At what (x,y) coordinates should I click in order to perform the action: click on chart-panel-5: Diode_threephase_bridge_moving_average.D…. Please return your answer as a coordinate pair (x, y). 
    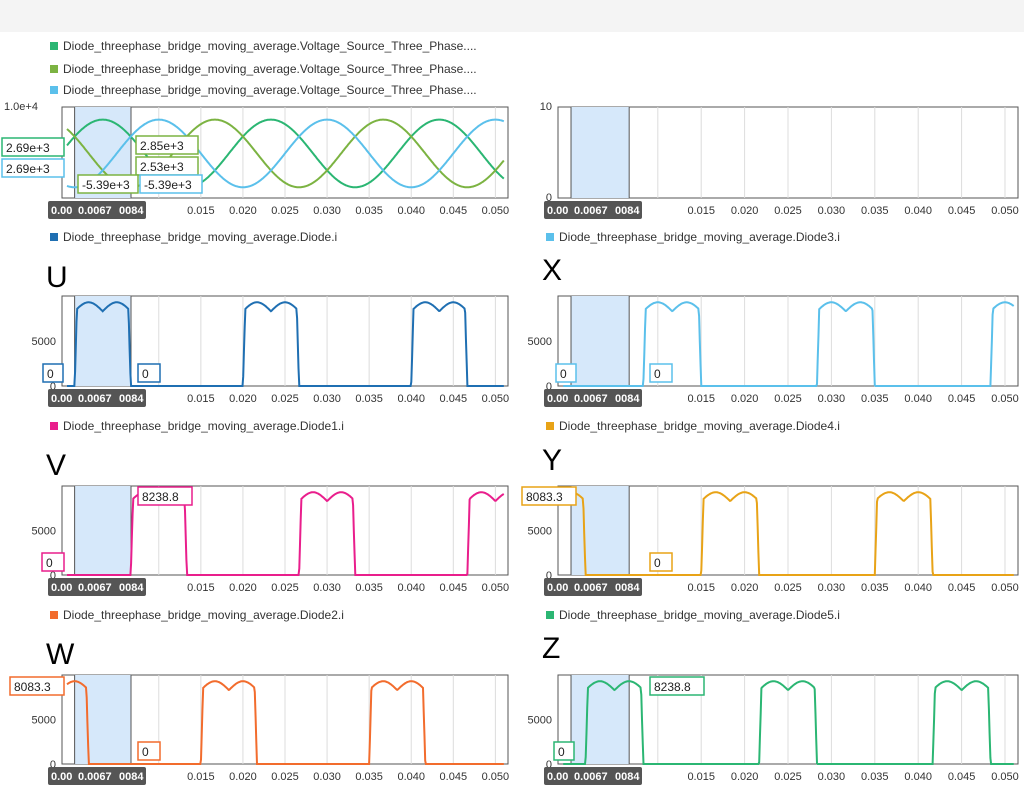
    Looking at the image, I should click on (770, 507).